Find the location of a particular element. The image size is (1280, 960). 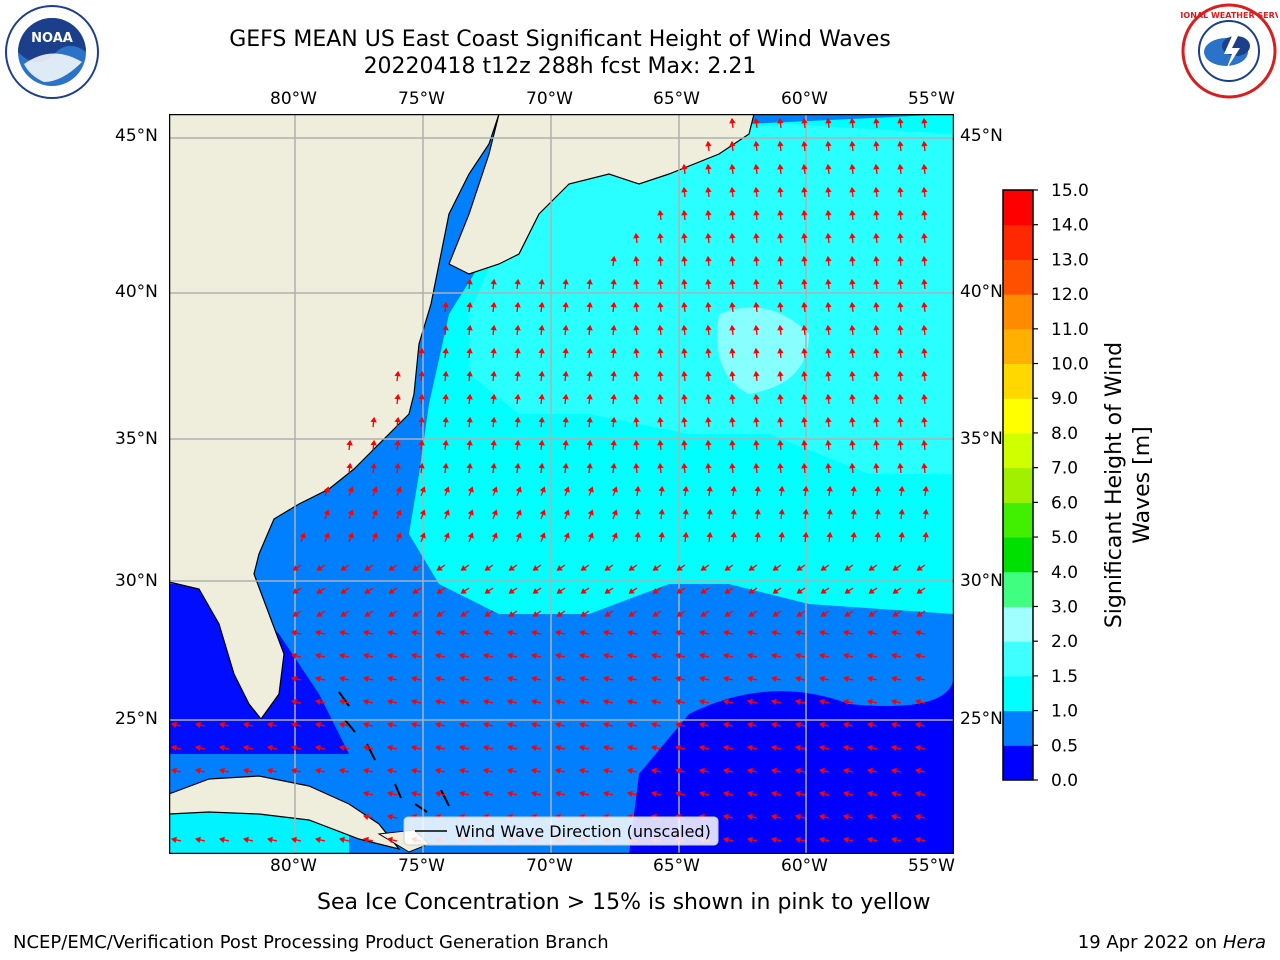

lon-label-bottom: 55°W is located at coordinates (931, 866).